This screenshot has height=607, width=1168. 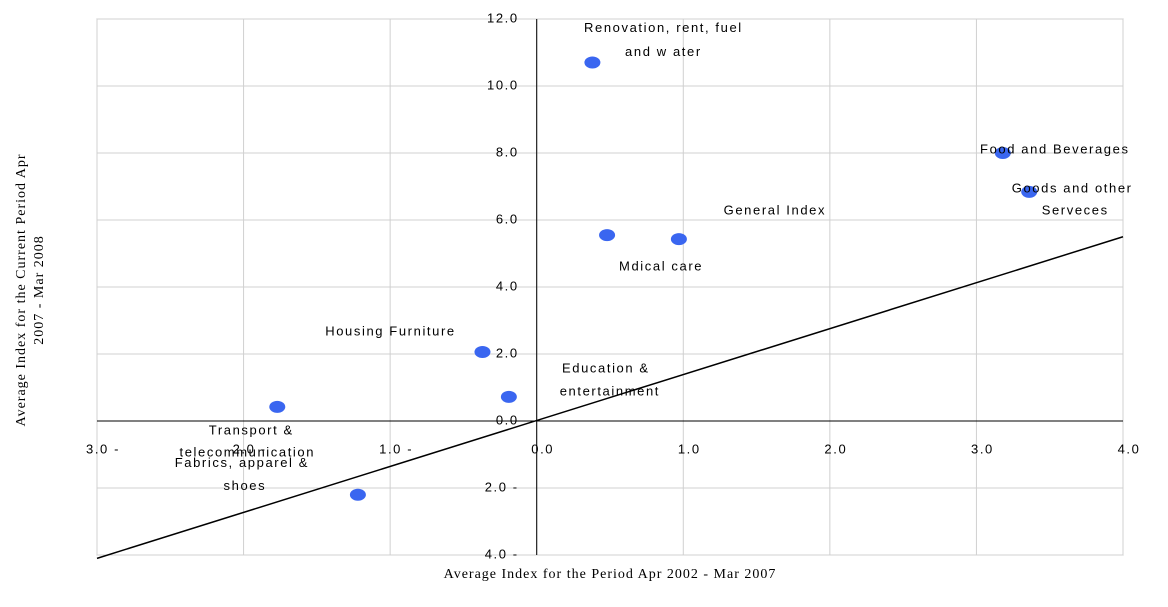 I want to click on point-label: Renovation, rent, fuel, so click(x=663, y=27).